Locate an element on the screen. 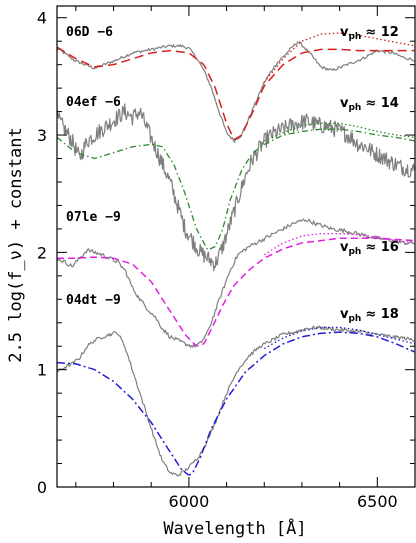 Image resolution: width=416 pixels, height=543 pixels. spectrum-name-label: 07le −9 is located at coordinates (93, 217).